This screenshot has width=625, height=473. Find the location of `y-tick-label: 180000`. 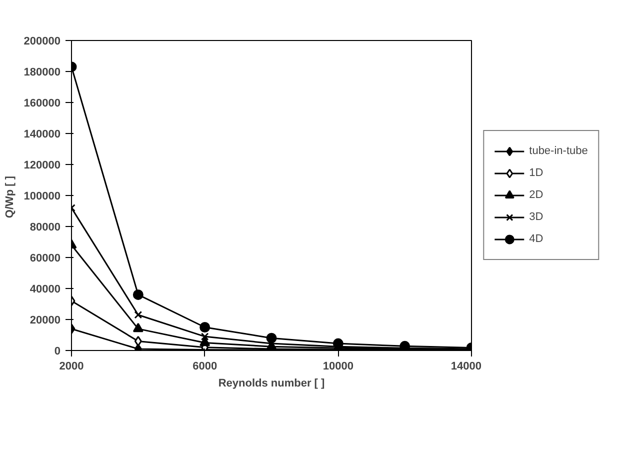

y-tick-label: 180000 is located at coordinates (42, 72).